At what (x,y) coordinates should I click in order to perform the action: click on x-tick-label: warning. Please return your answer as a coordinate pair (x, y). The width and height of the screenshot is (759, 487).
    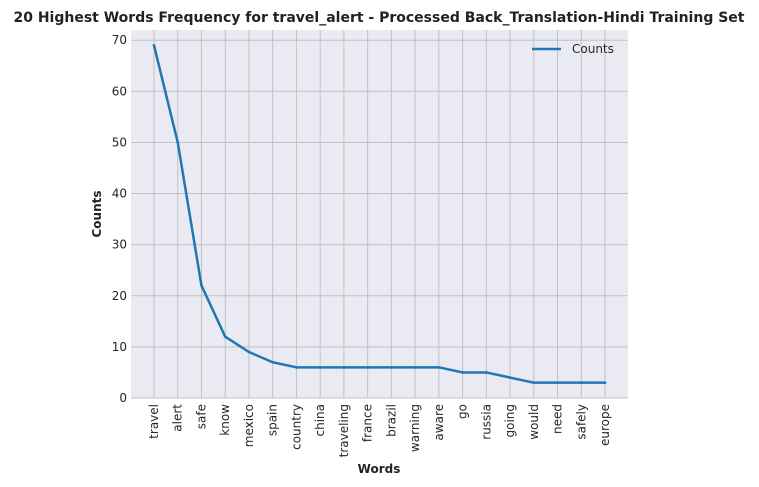
    Looking at the image, I should click on (415, 428).